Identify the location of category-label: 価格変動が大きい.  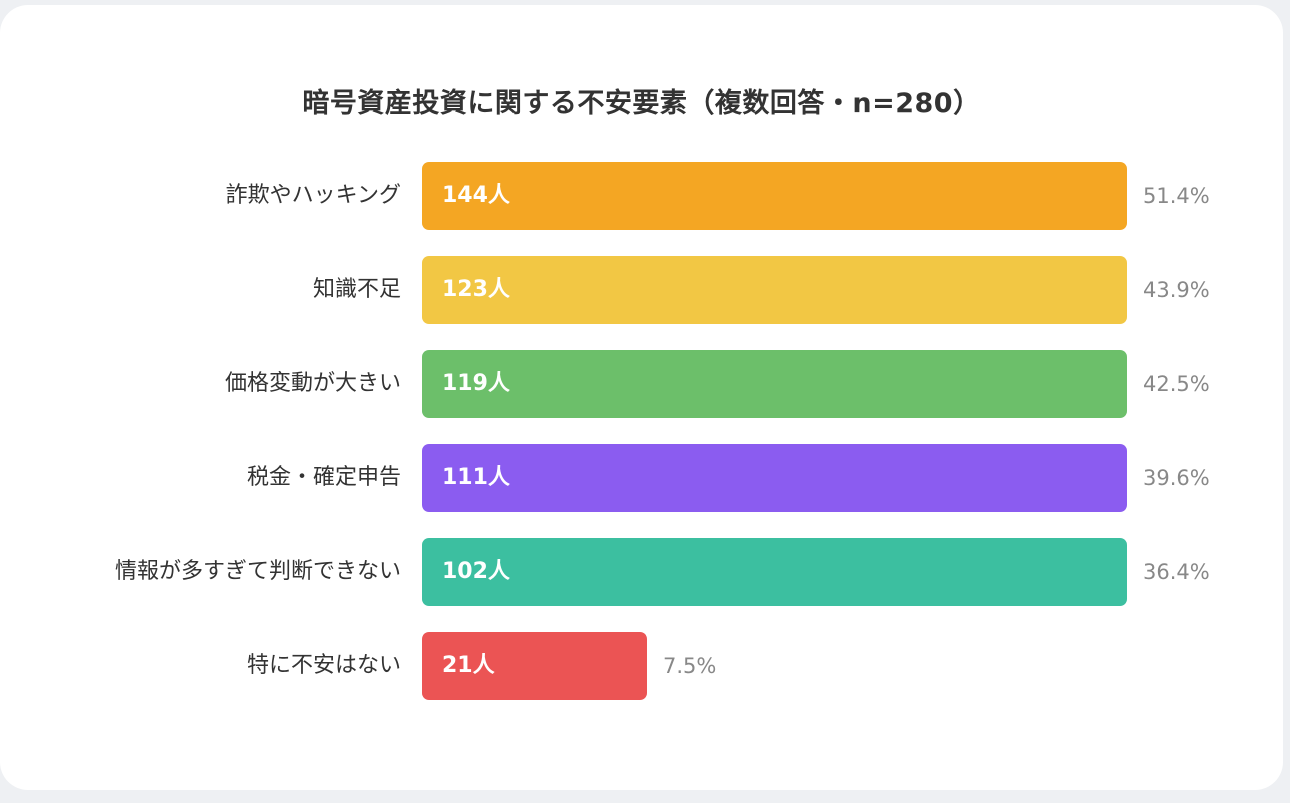
(312, 383).